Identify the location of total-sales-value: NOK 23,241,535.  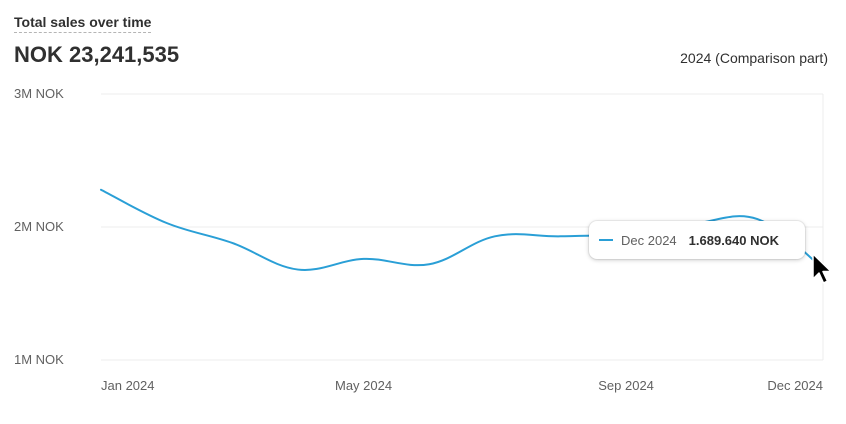
(97, 54).